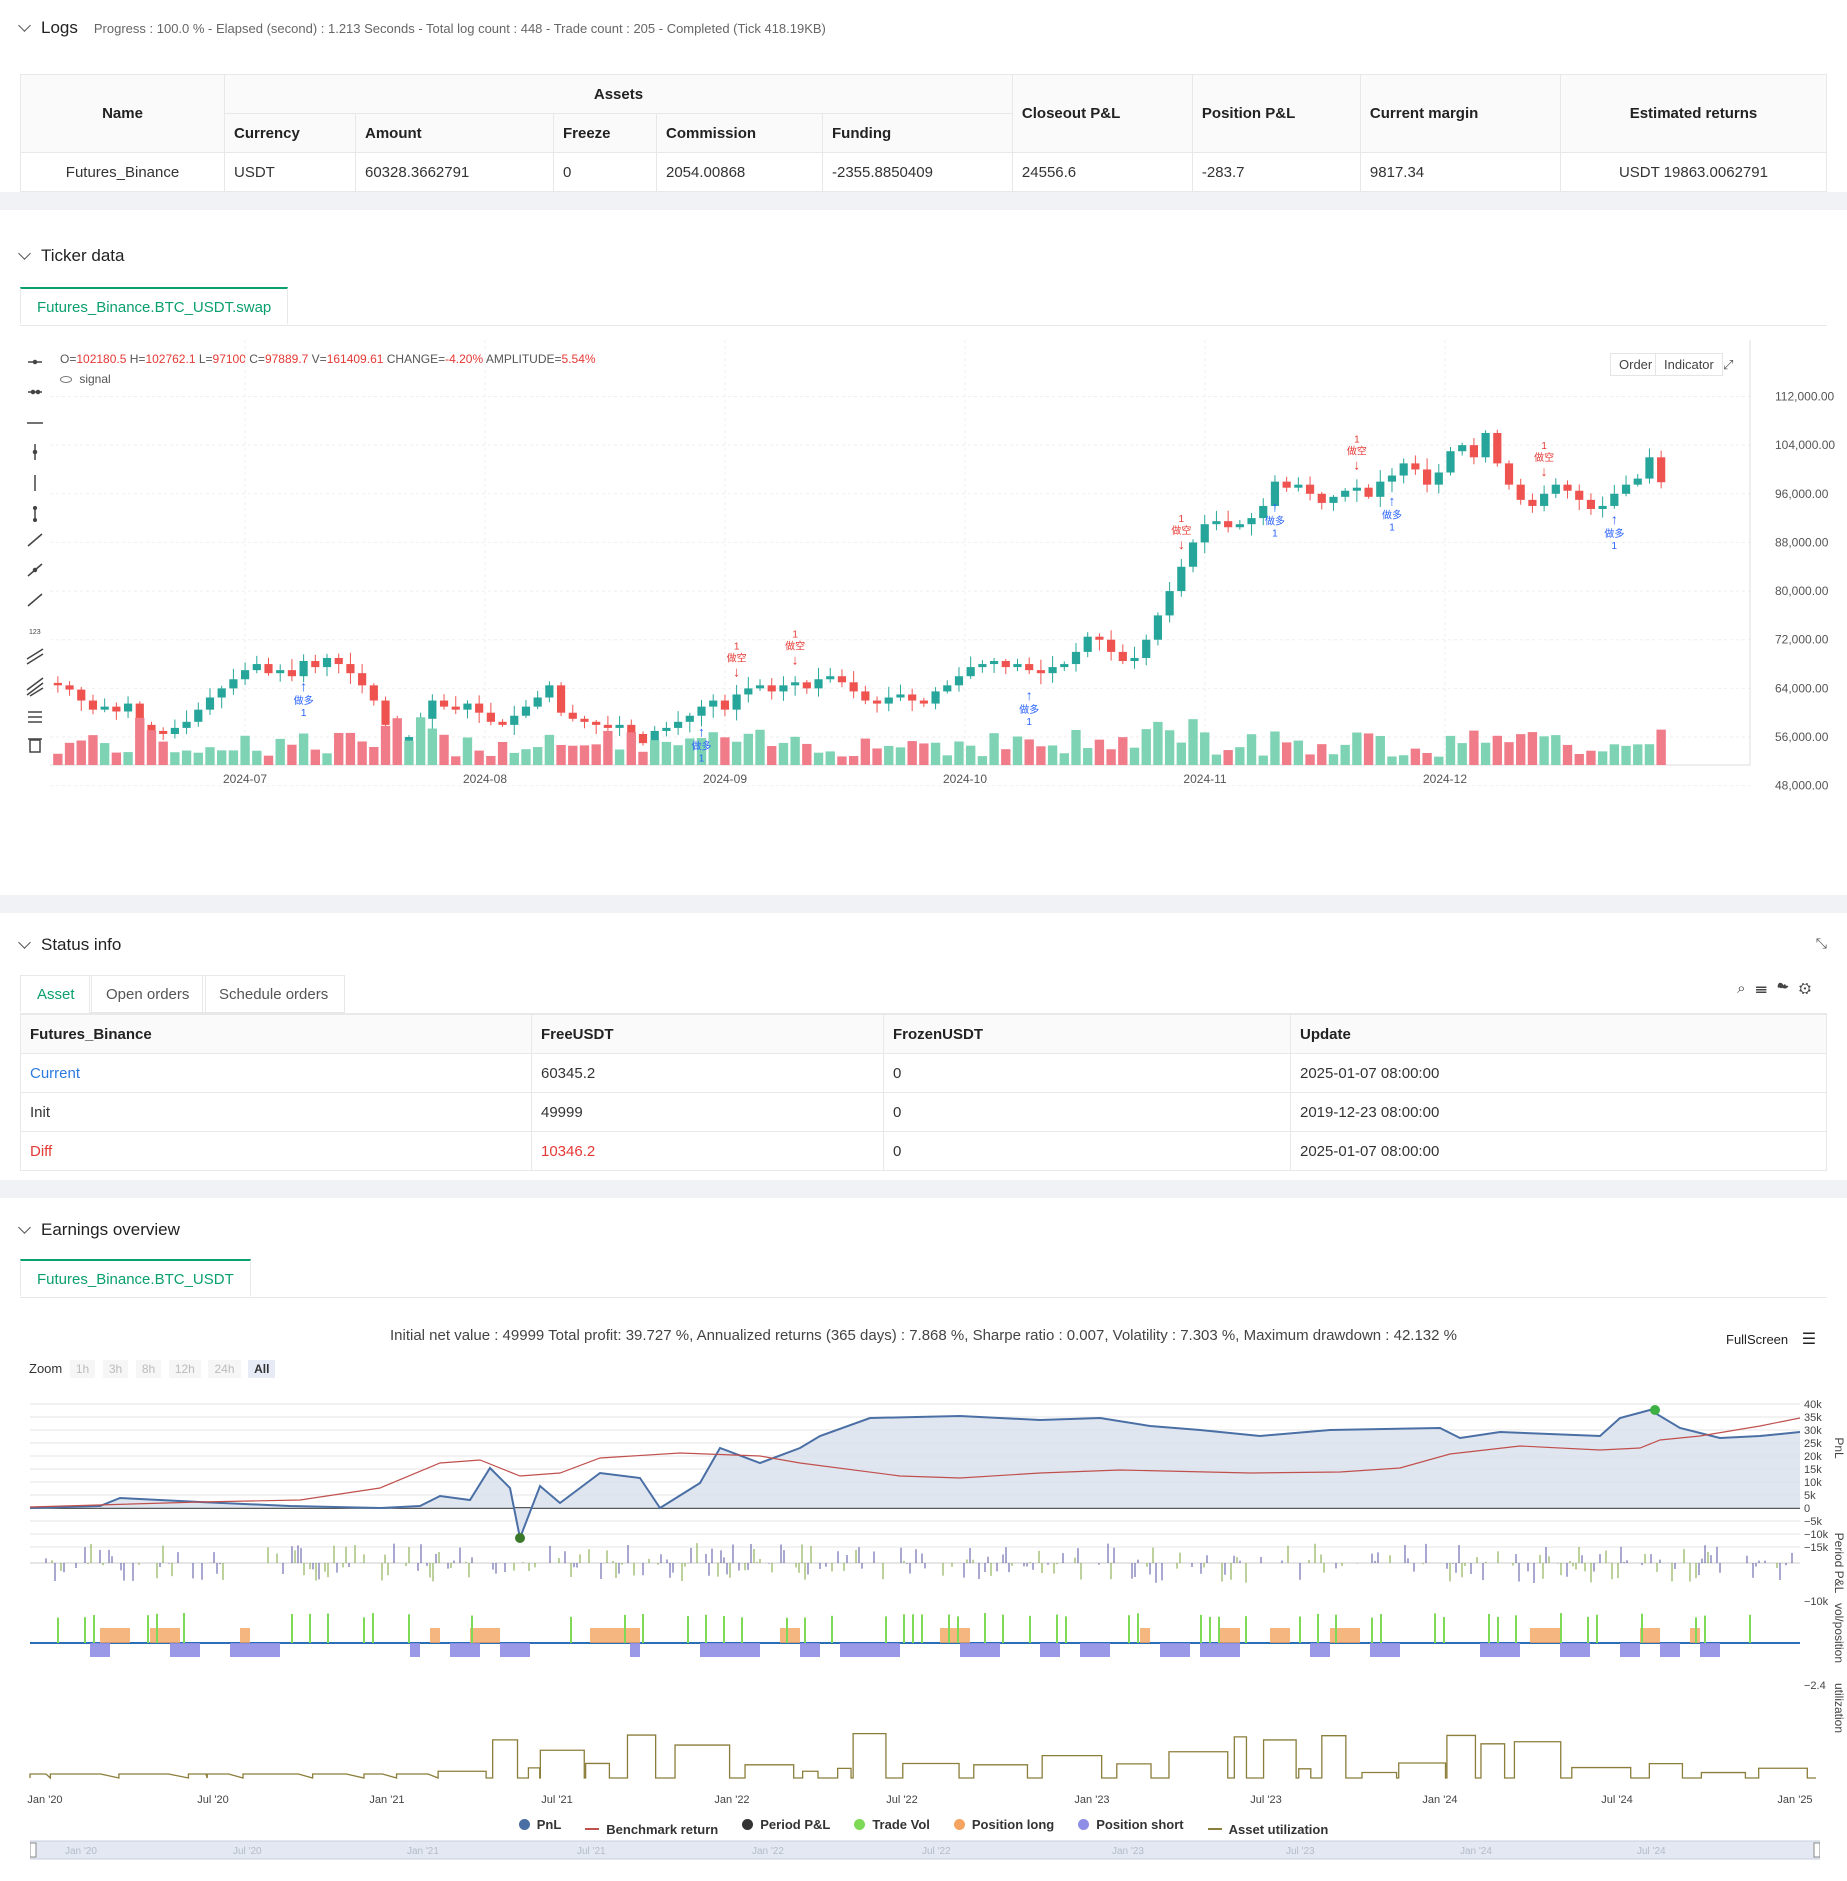 Image resolution: width=1847 pixels, height=1881 pixels. Describe the element at coordinates (35, 570) in the screenshot. I see `drawing-tools-icons: 123` at that location.